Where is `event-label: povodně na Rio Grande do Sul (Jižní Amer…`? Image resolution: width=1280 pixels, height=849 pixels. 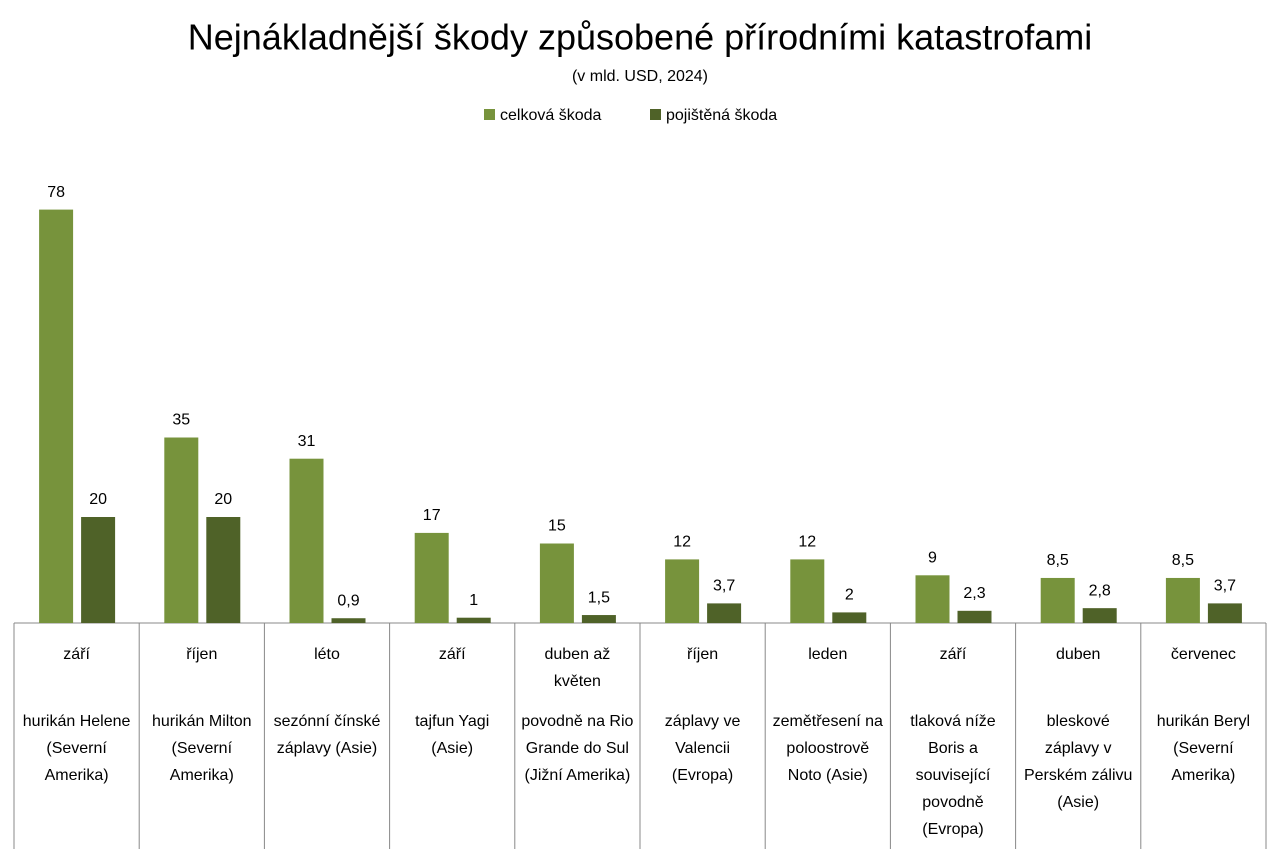 event-label: povodně na Rio Grande do Sul (Jižní Amer… is located at coordinates (577, 748).